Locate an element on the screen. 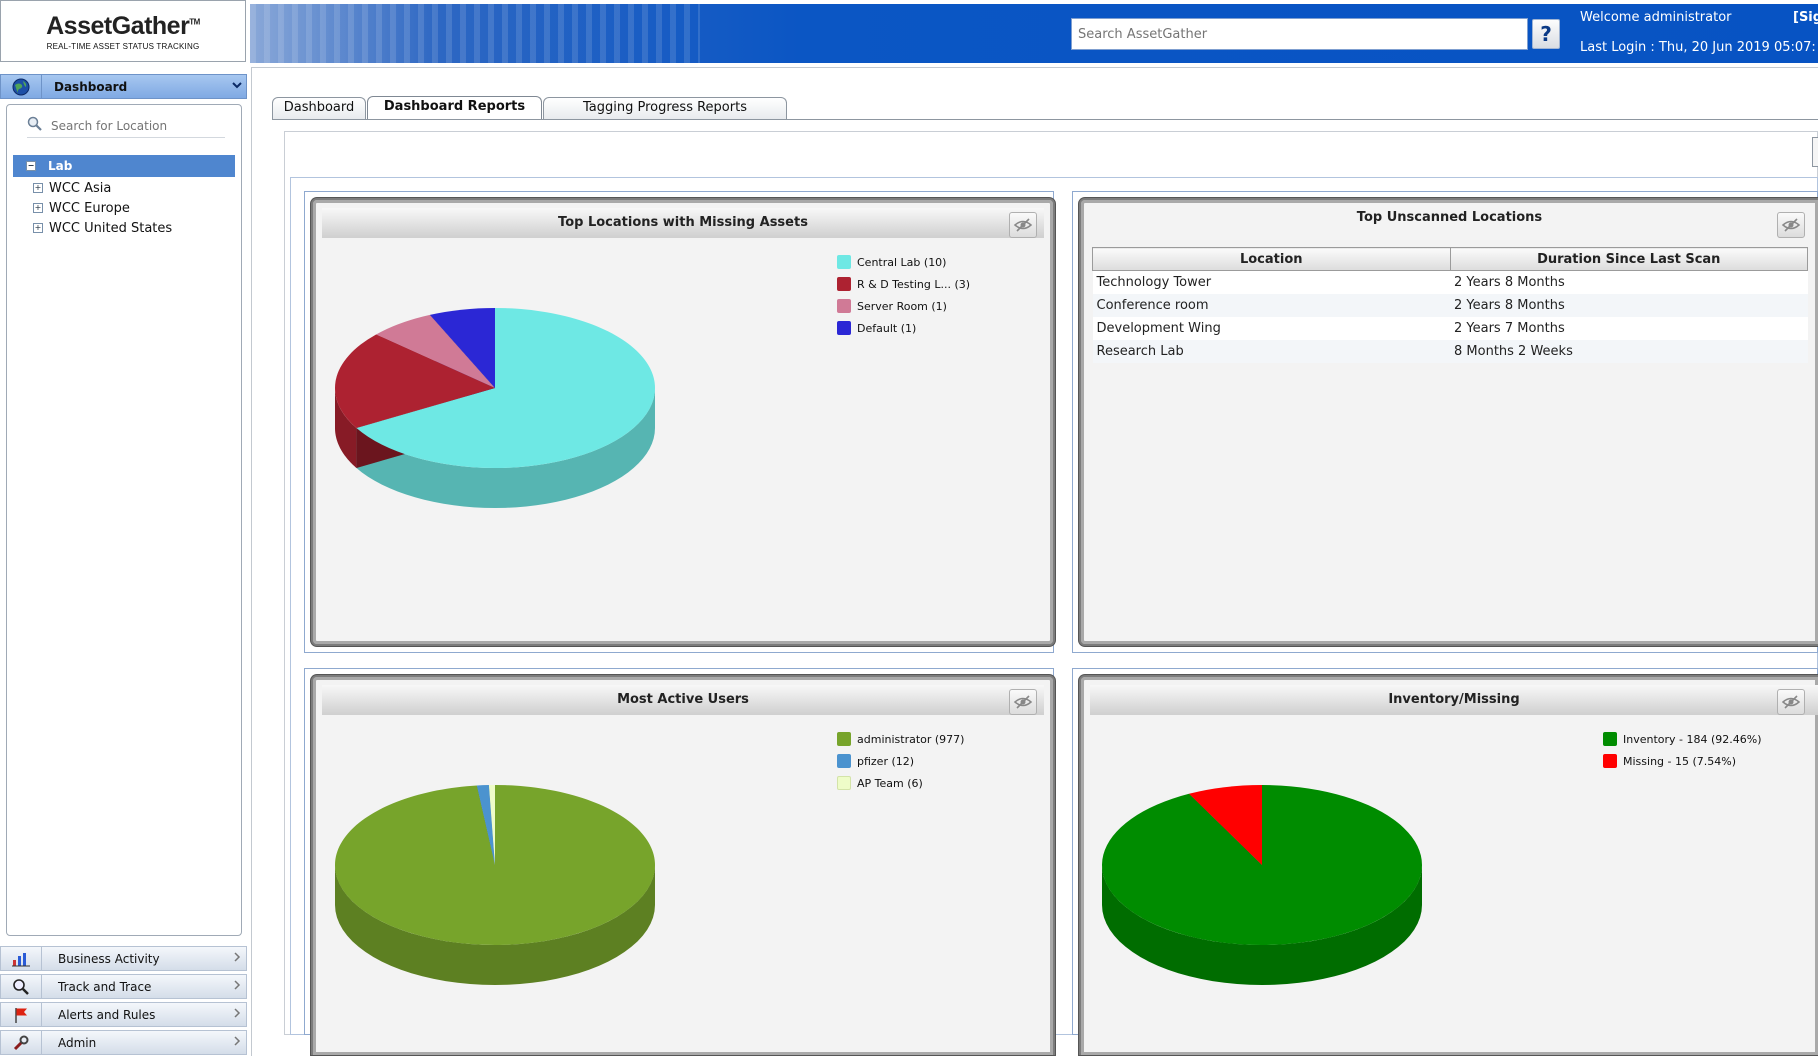 This screenshot has width=1818, height=1056. global-search-input is located at coordinates (1299, 34).